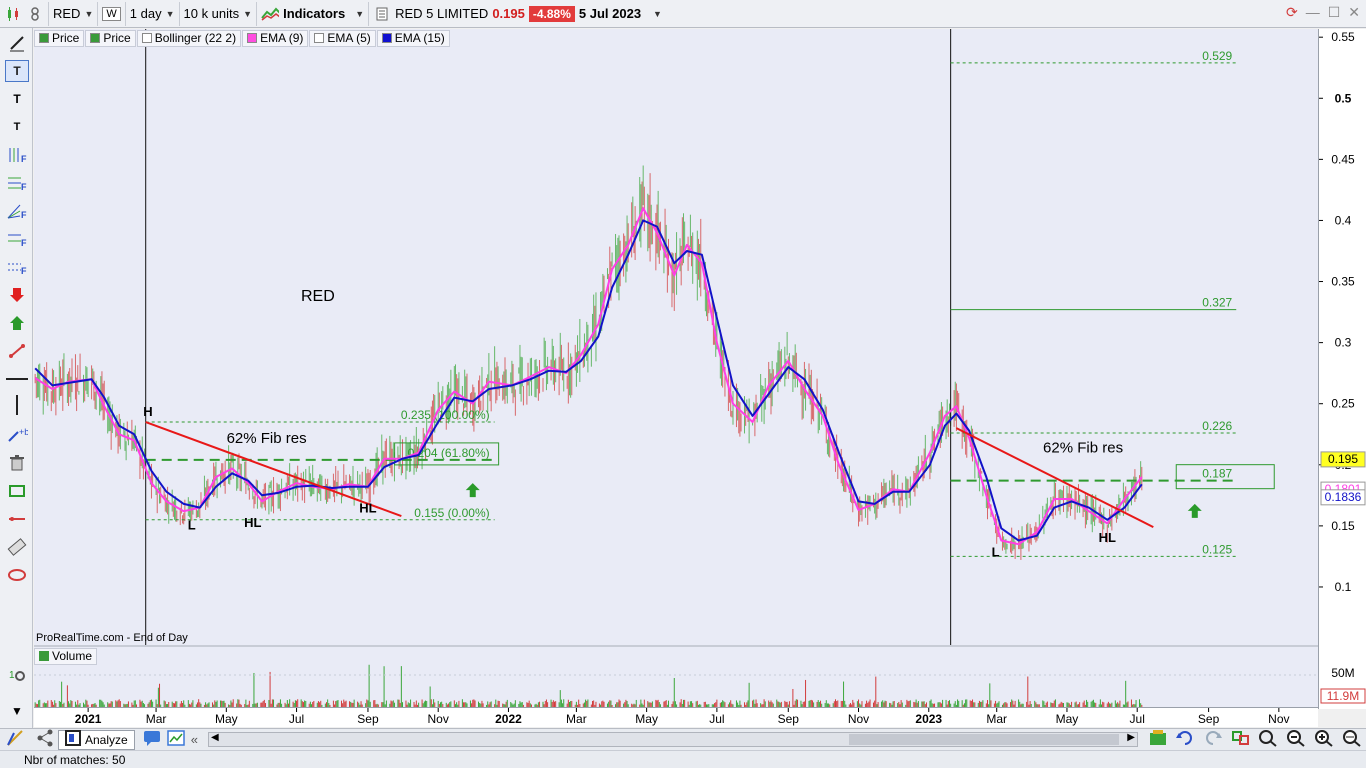 The image size is (1366, 768). What do you see at coordinates (35, 14) in the screenshot?
I see `link-icon` at bounding box center [35, 14].